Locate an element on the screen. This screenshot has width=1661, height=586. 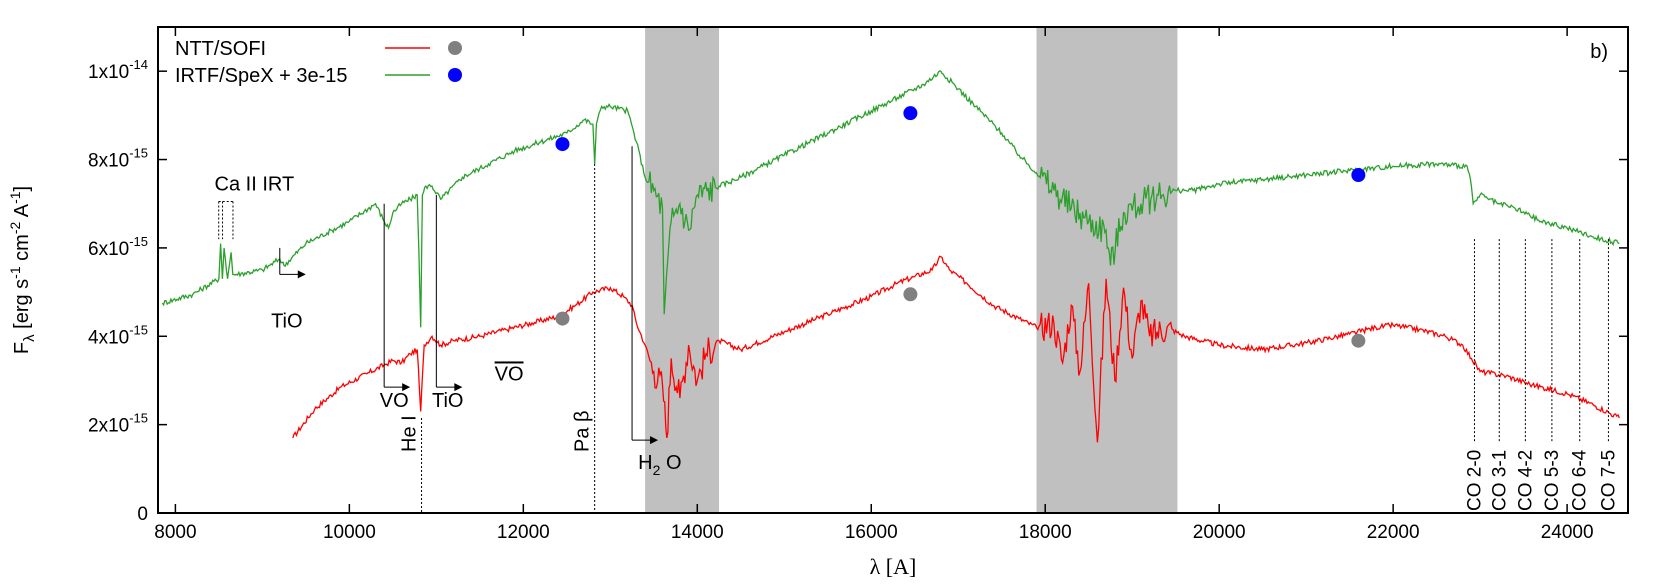
h2o-end: O is located at coordinates (670, 463).